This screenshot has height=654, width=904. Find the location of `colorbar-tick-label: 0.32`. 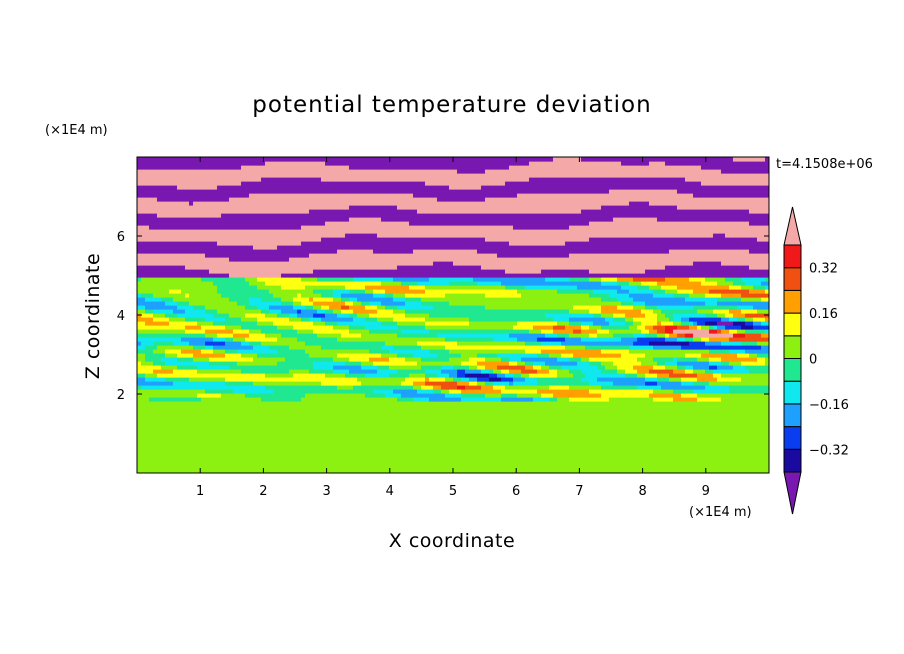

colorbar-tick-label: 0.32 is located at coordinates (823, 269).